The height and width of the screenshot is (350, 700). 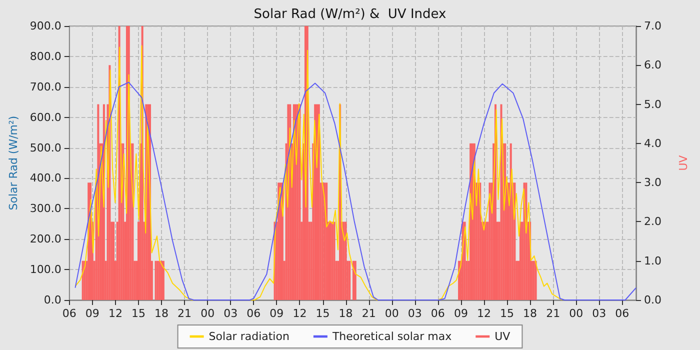 What do you see at coordinates (502, 336) in the screenshot?
I see `legend-label: UV` at bounding box center [502, 336].